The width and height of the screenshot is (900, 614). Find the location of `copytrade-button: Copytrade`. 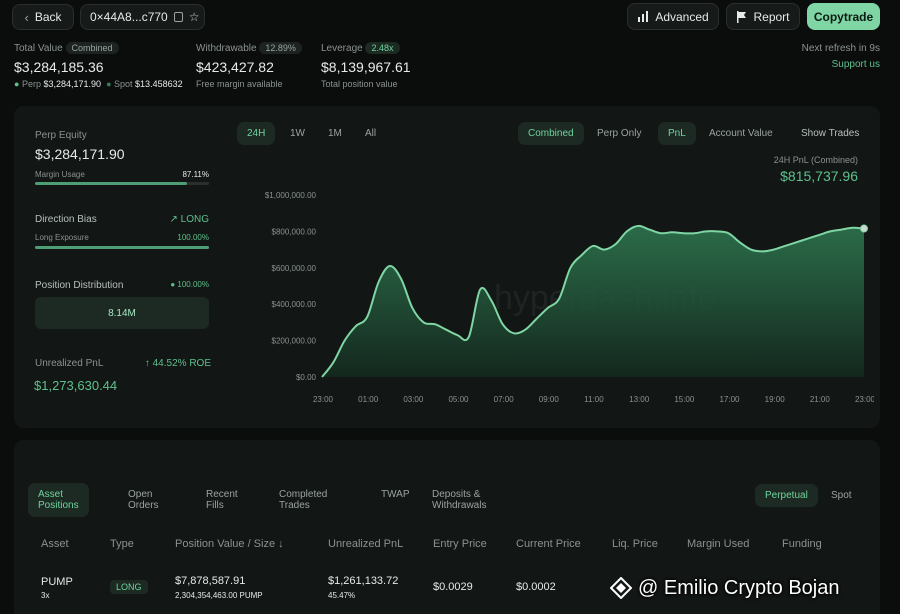

copytrade-button: Copytrade is located at coordinates (843, 16).